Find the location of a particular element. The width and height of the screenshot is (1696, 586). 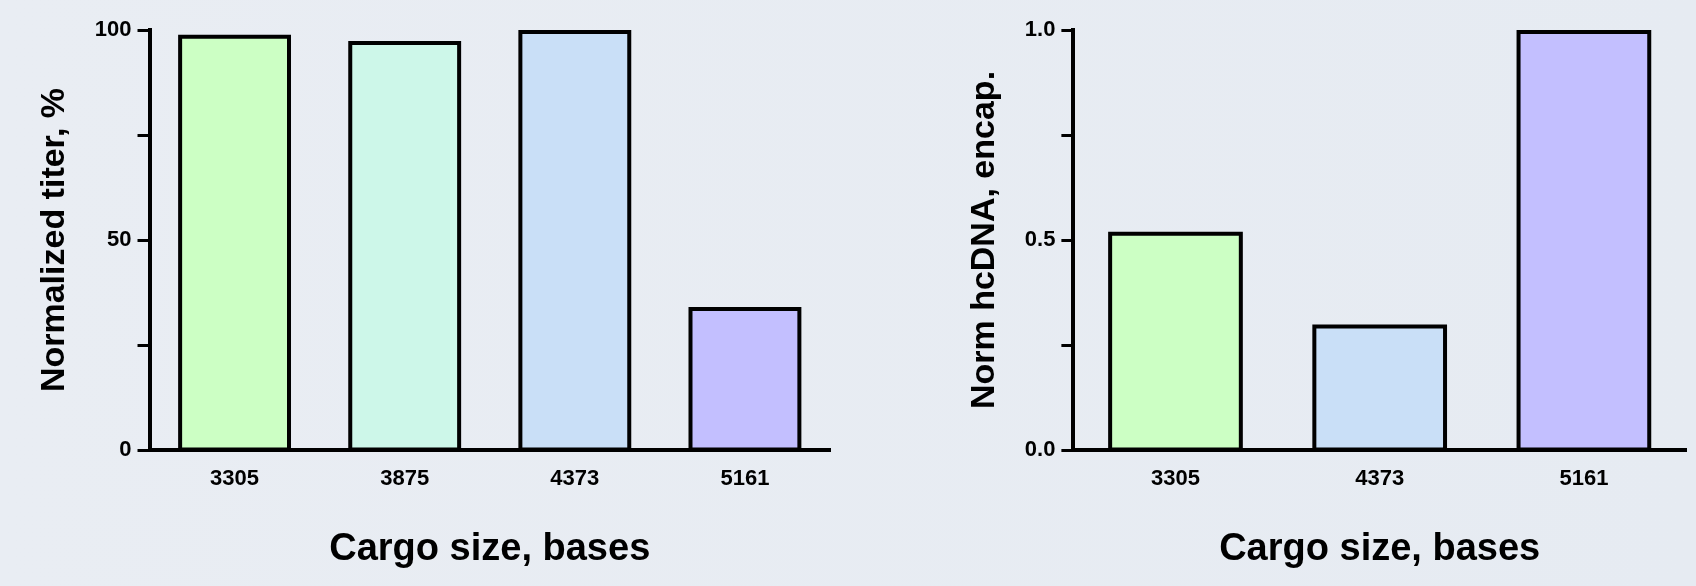

y-tick-label: 50 is located at coordinates (119, 239).